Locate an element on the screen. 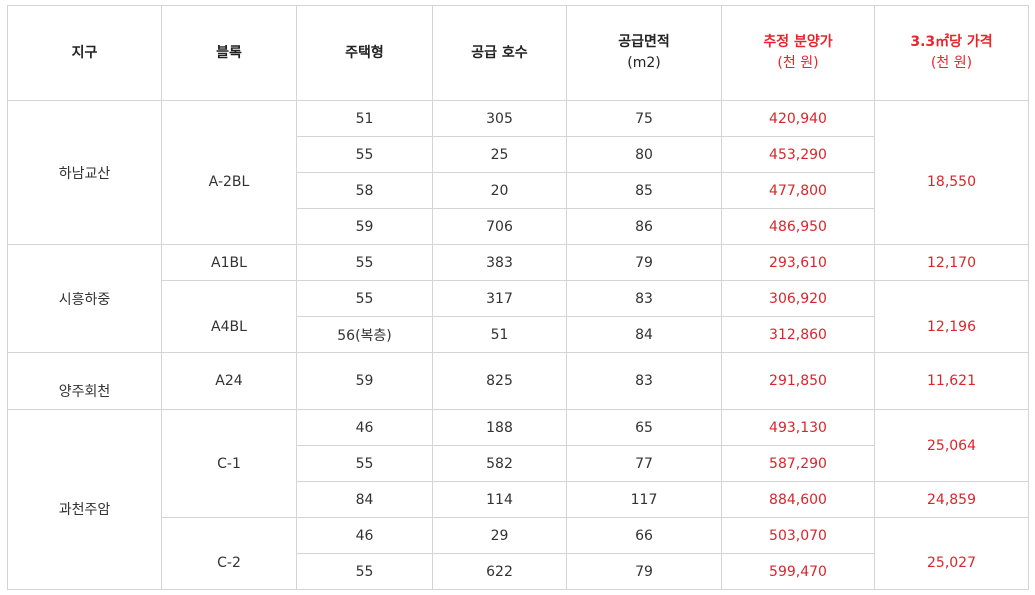  units-cell: 317 is located at coordinates (499, 298).